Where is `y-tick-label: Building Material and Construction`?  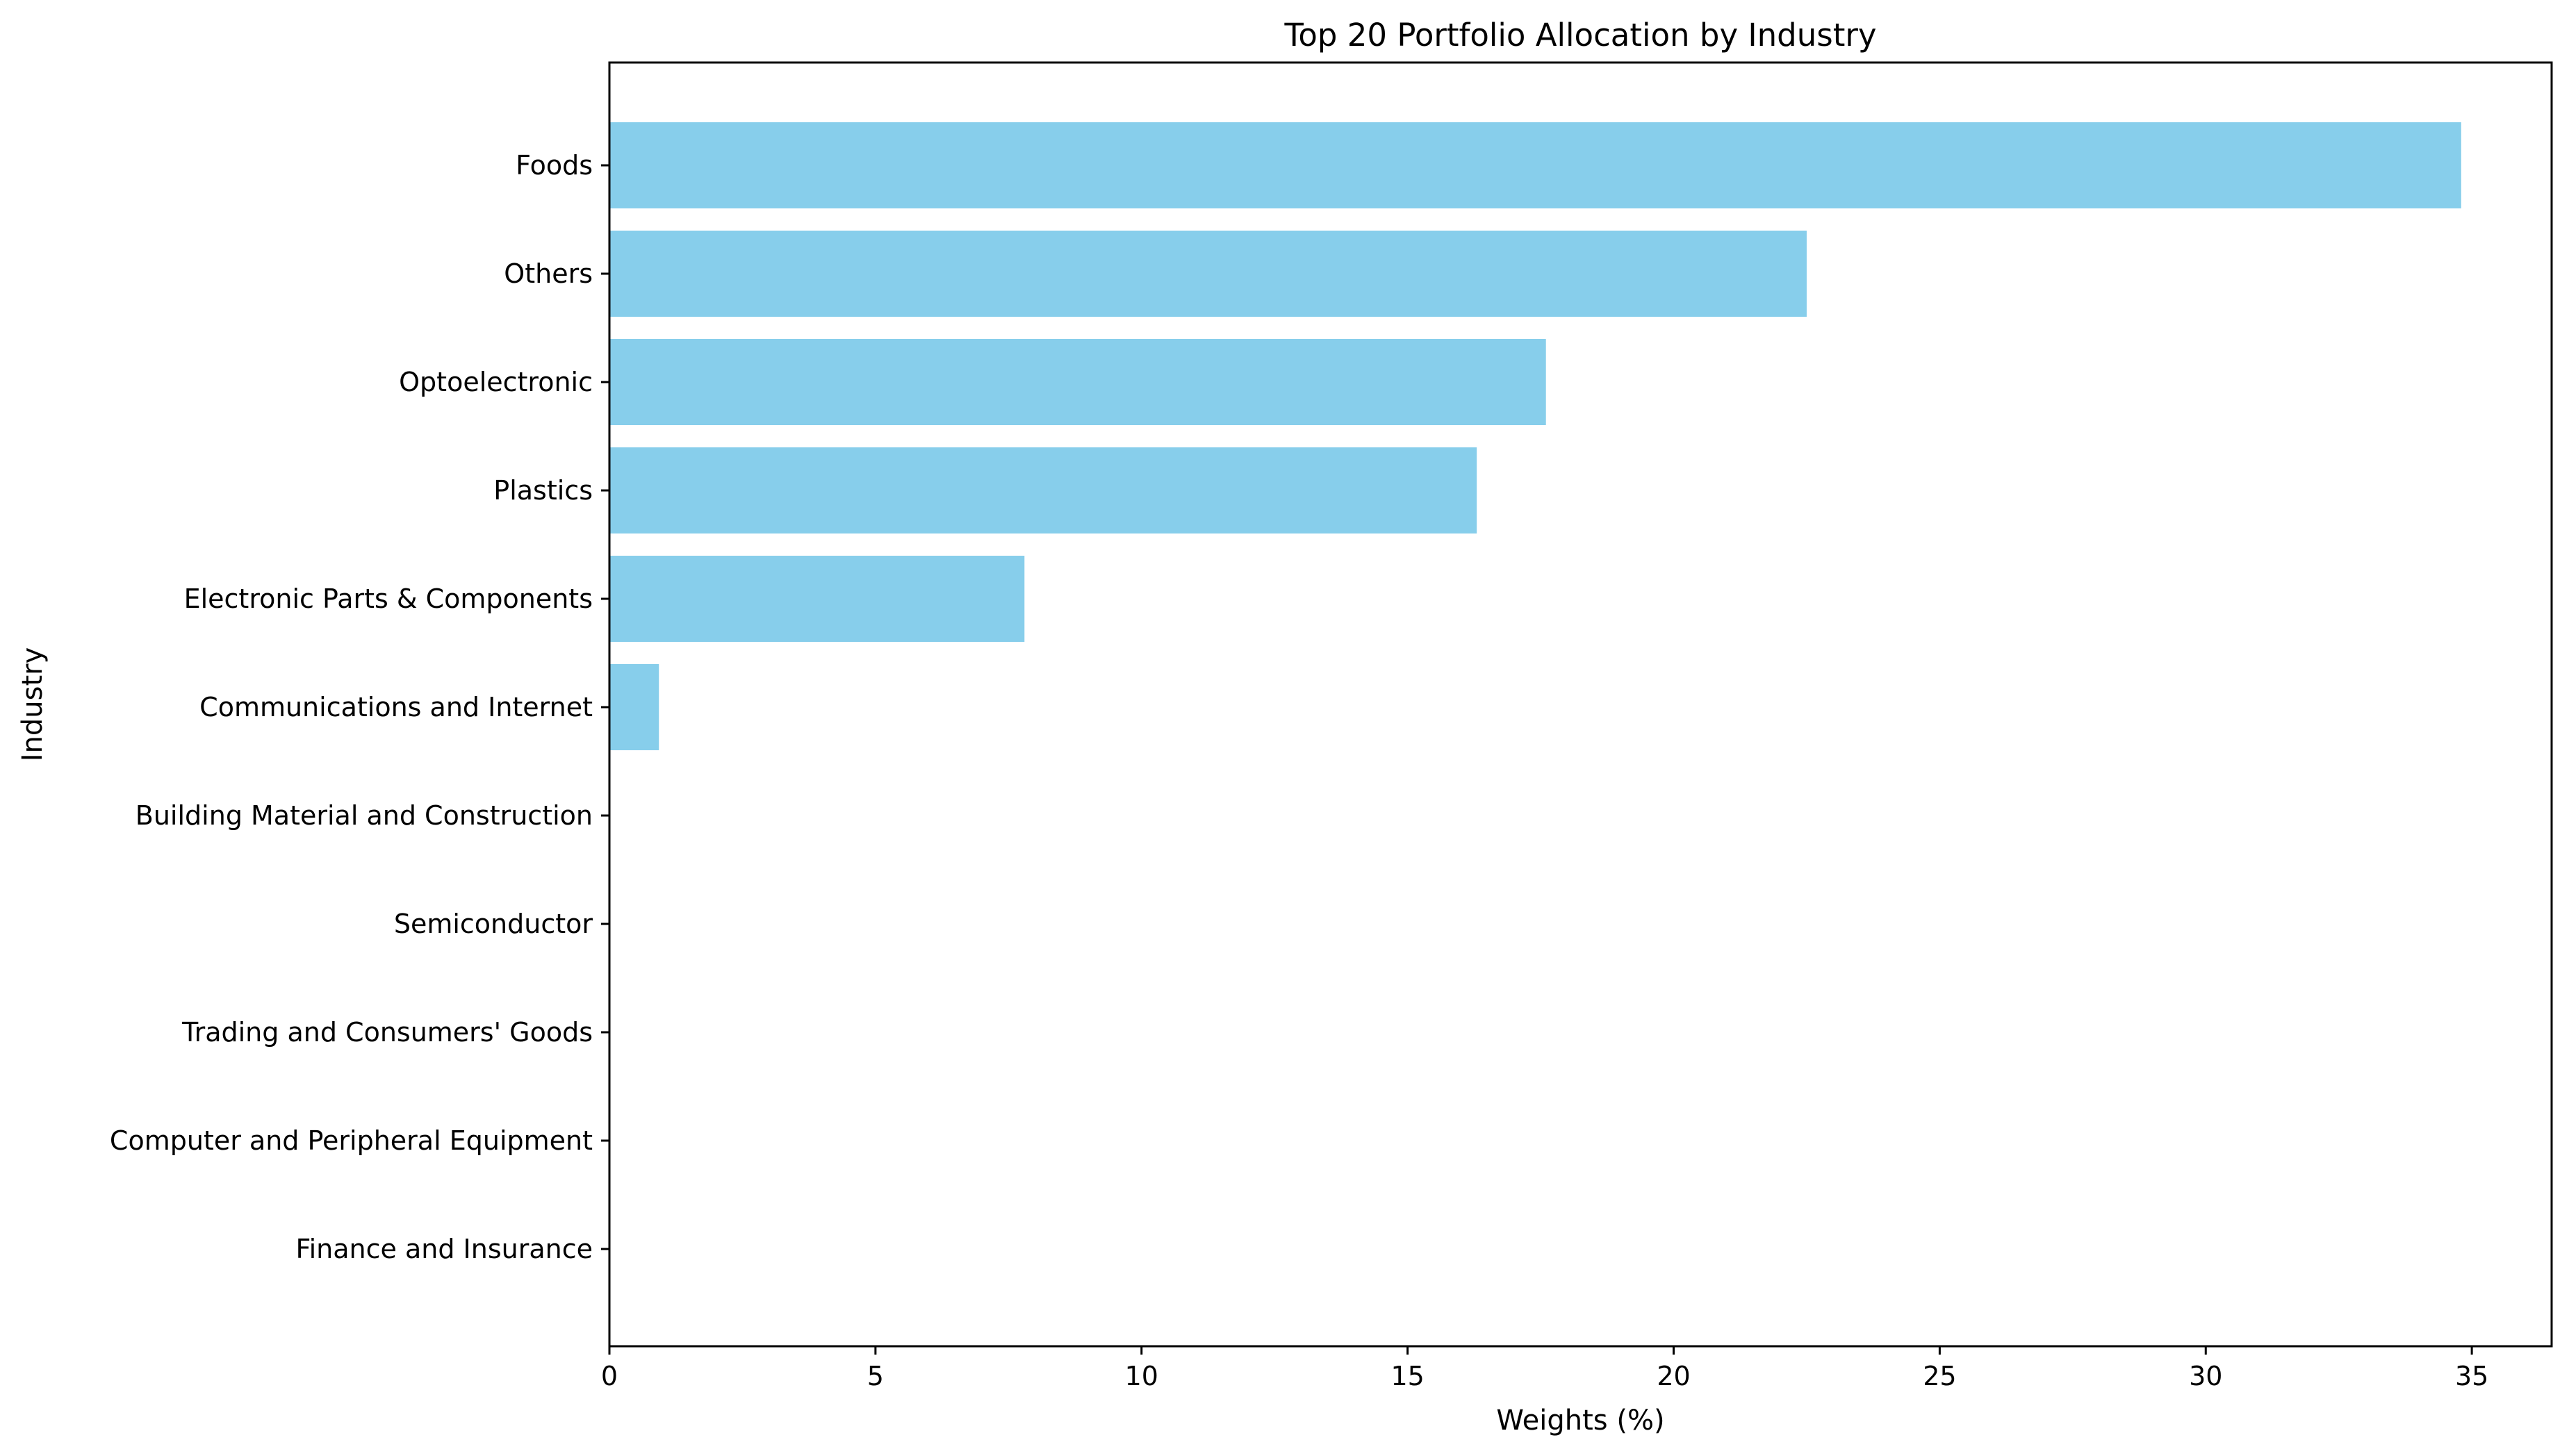 y-tick-label: Building Material and Construction is located at coordinates (364, 816).